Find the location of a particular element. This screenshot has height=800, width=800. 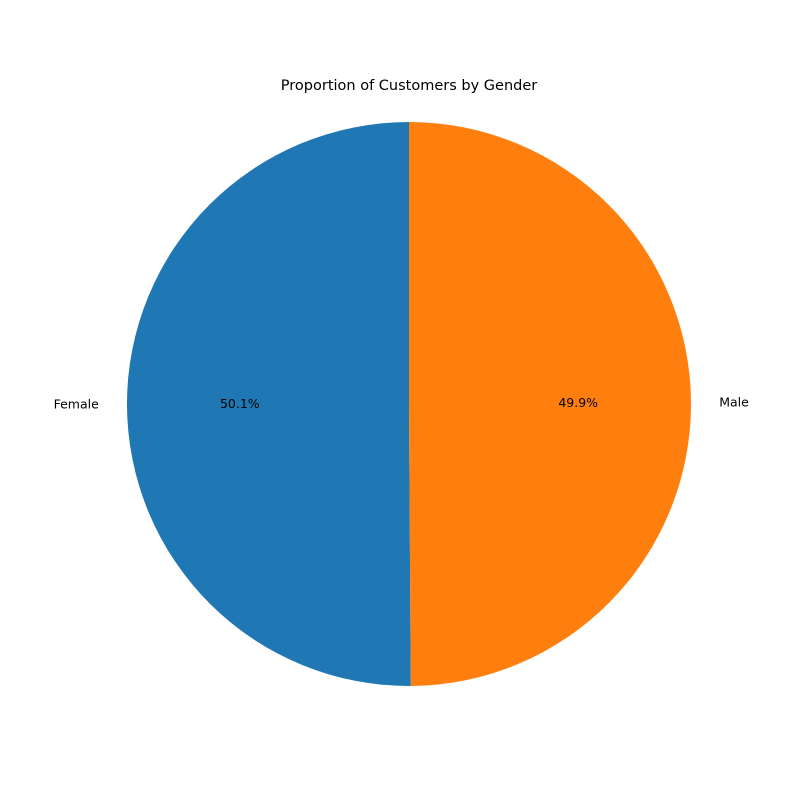

slice-percent-male: 49.9% is located at coordinates (578, 402).